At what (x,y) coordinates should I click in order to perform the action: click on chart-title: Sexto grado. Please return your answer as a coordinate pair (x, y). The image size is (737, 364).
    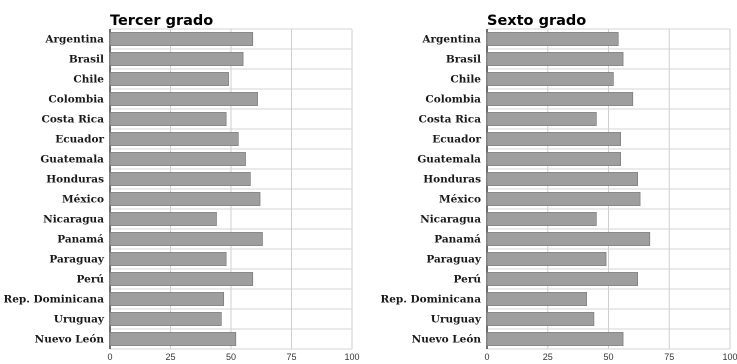
    Looking at the image, I should click on (536, 21).